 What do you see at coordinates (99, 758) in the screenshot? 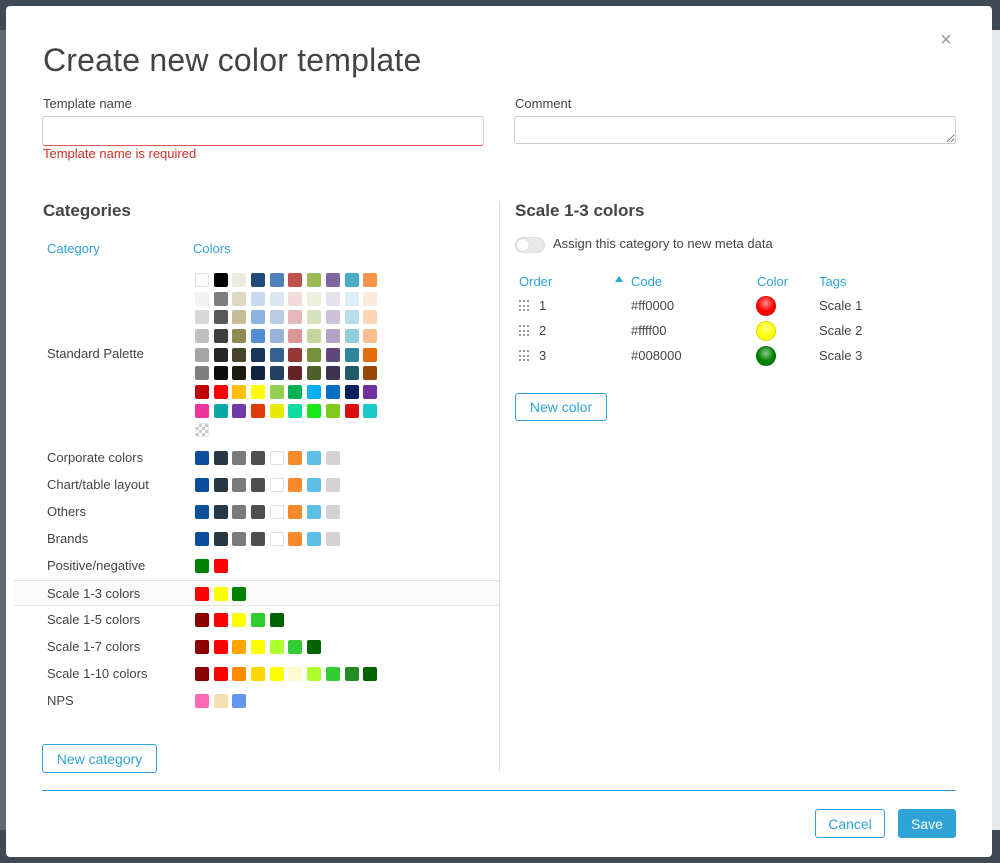
I see `new-category-button: New category` at bounding box center [99, 758].